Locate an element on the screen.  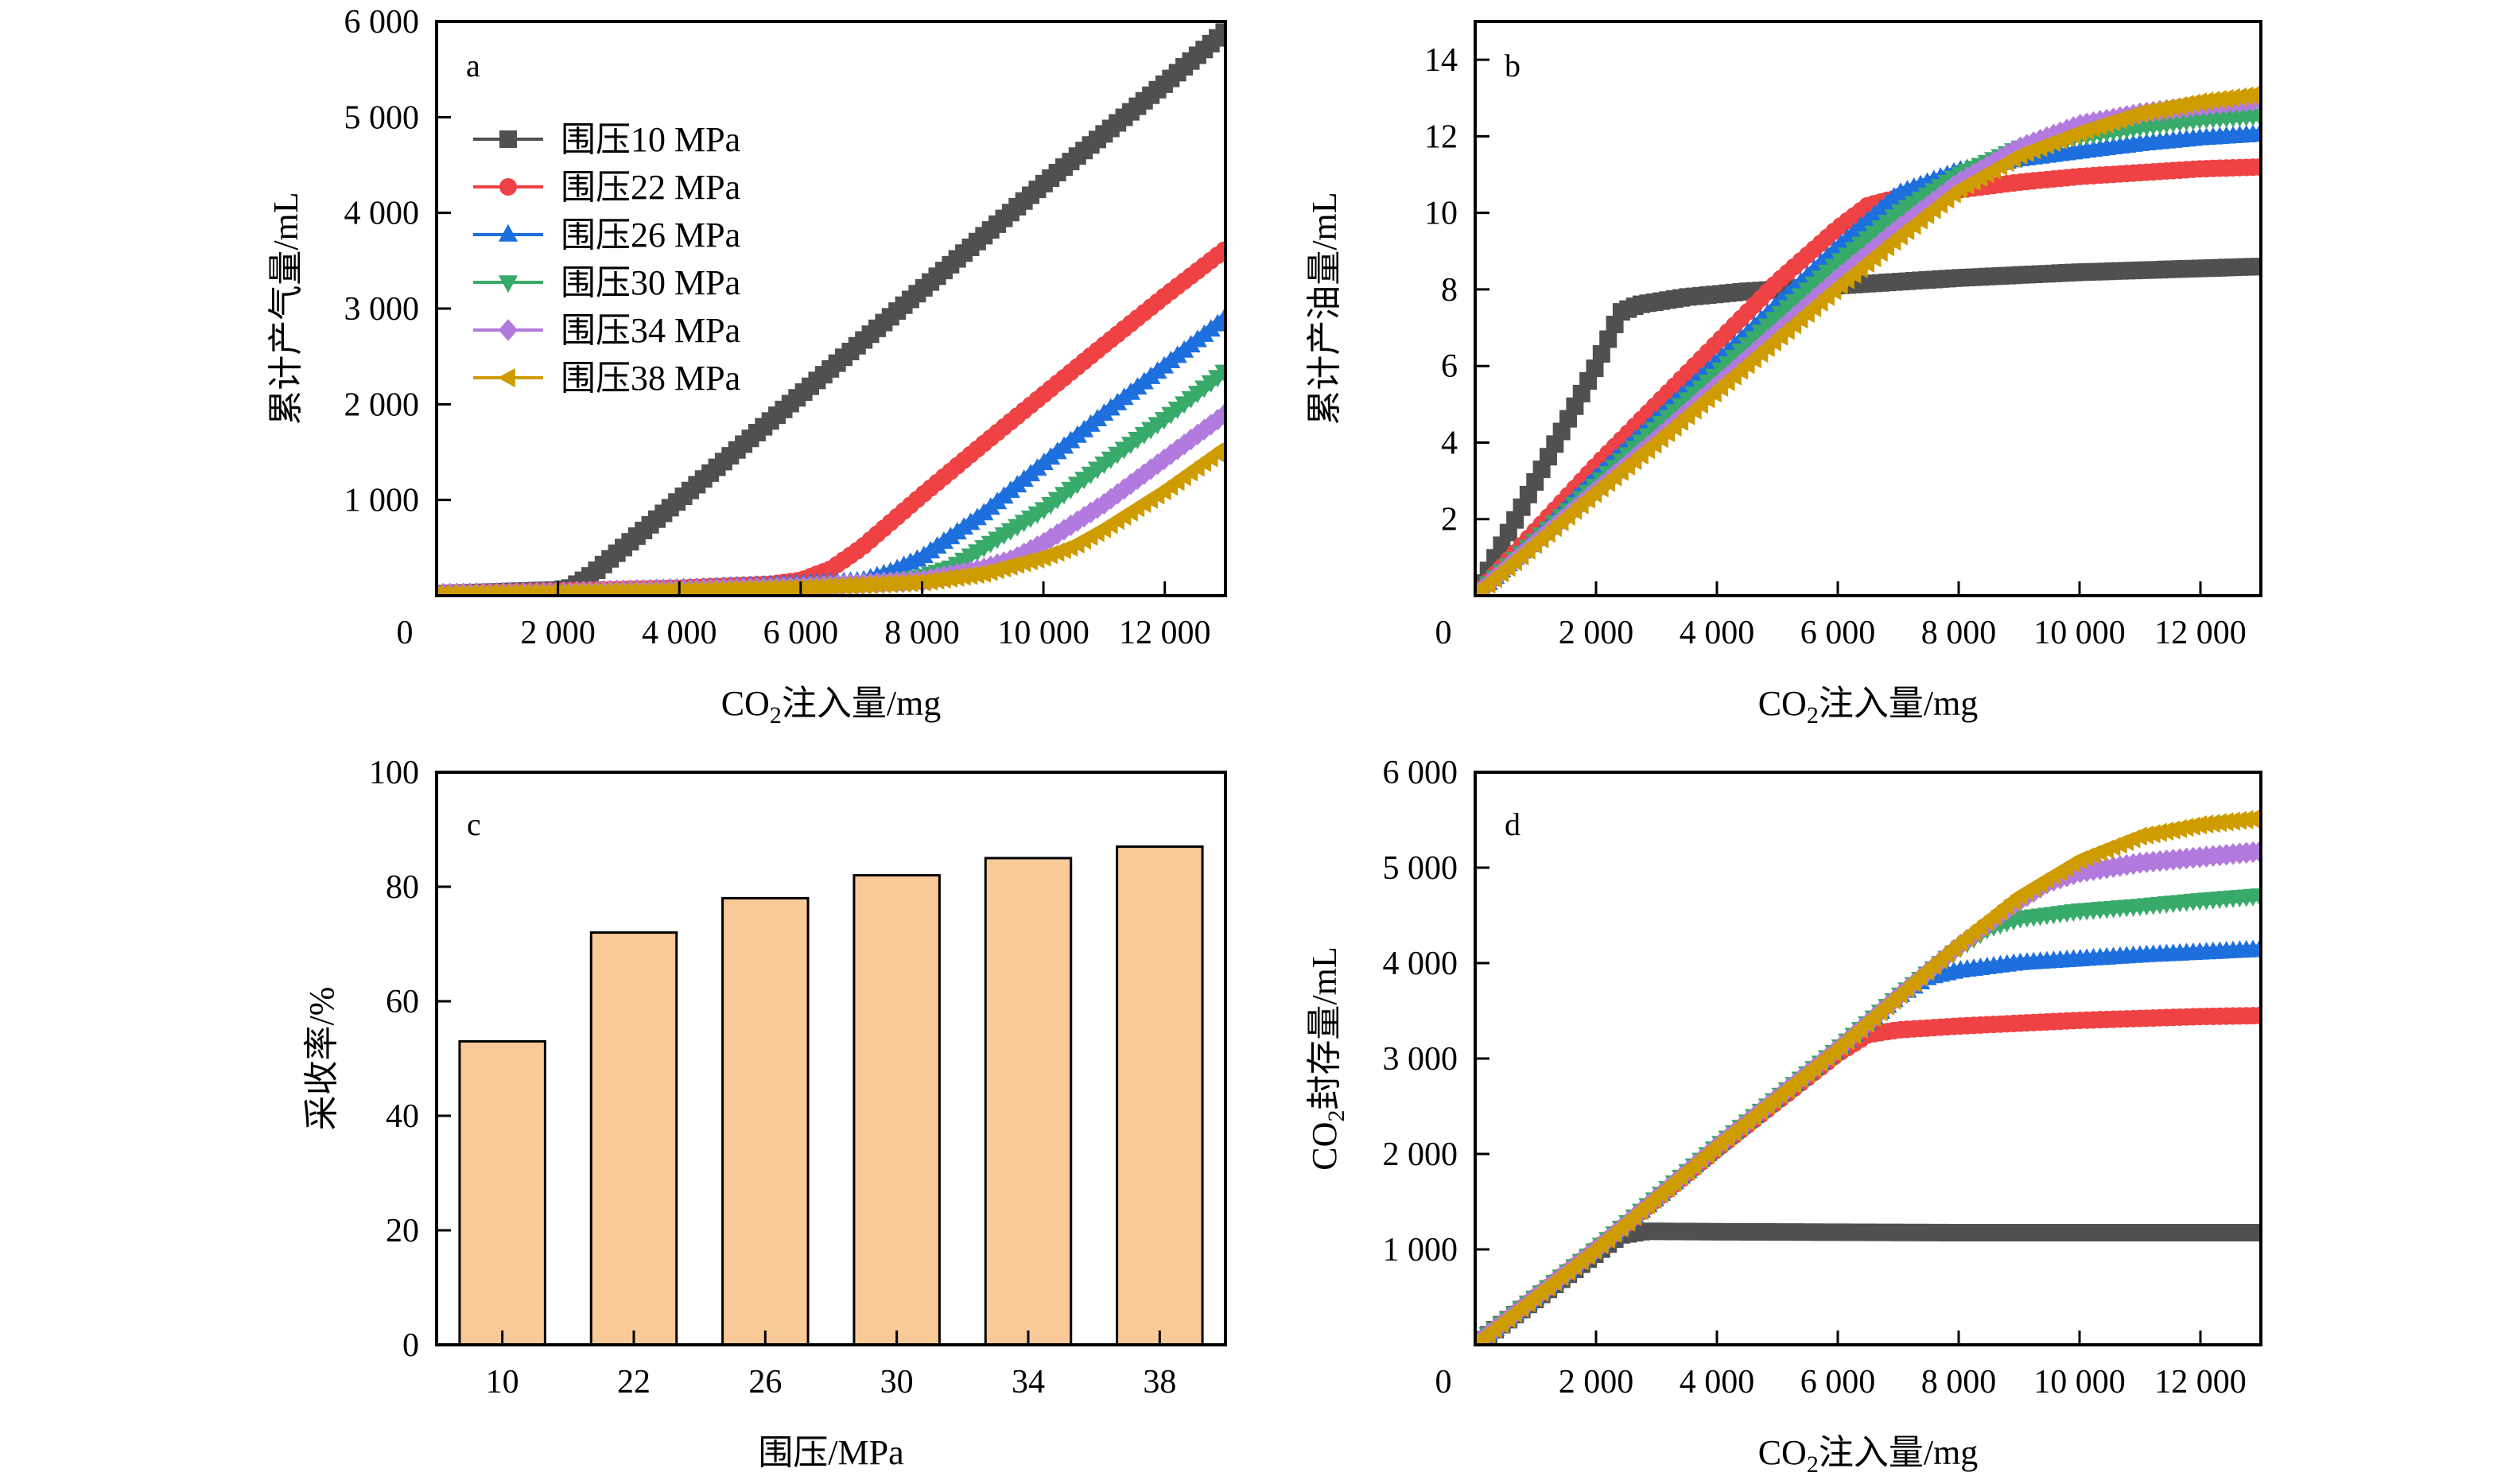
panel-b-ytick-label: 4 is located at coordinates (1449, 443).